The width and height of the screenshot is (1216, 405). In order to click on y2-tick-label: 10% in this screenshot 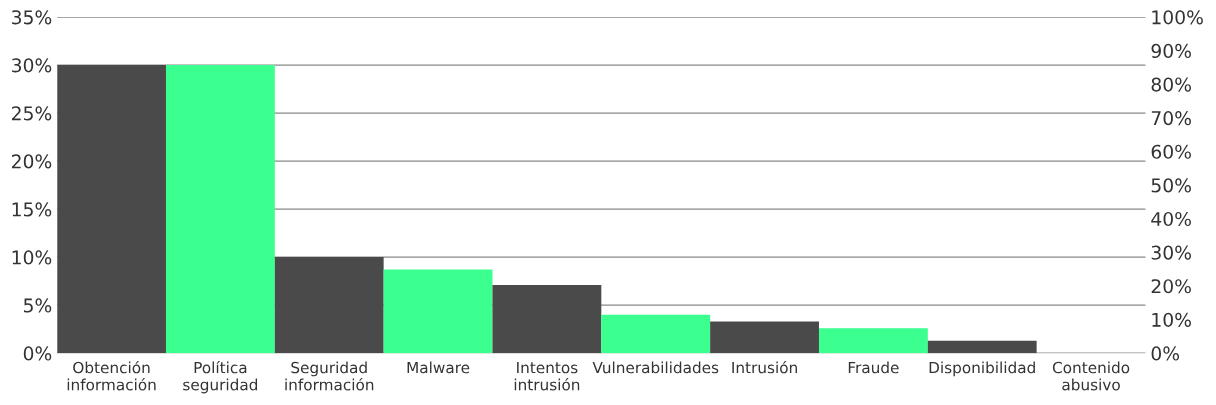, I will do `click(1171, 319)`.